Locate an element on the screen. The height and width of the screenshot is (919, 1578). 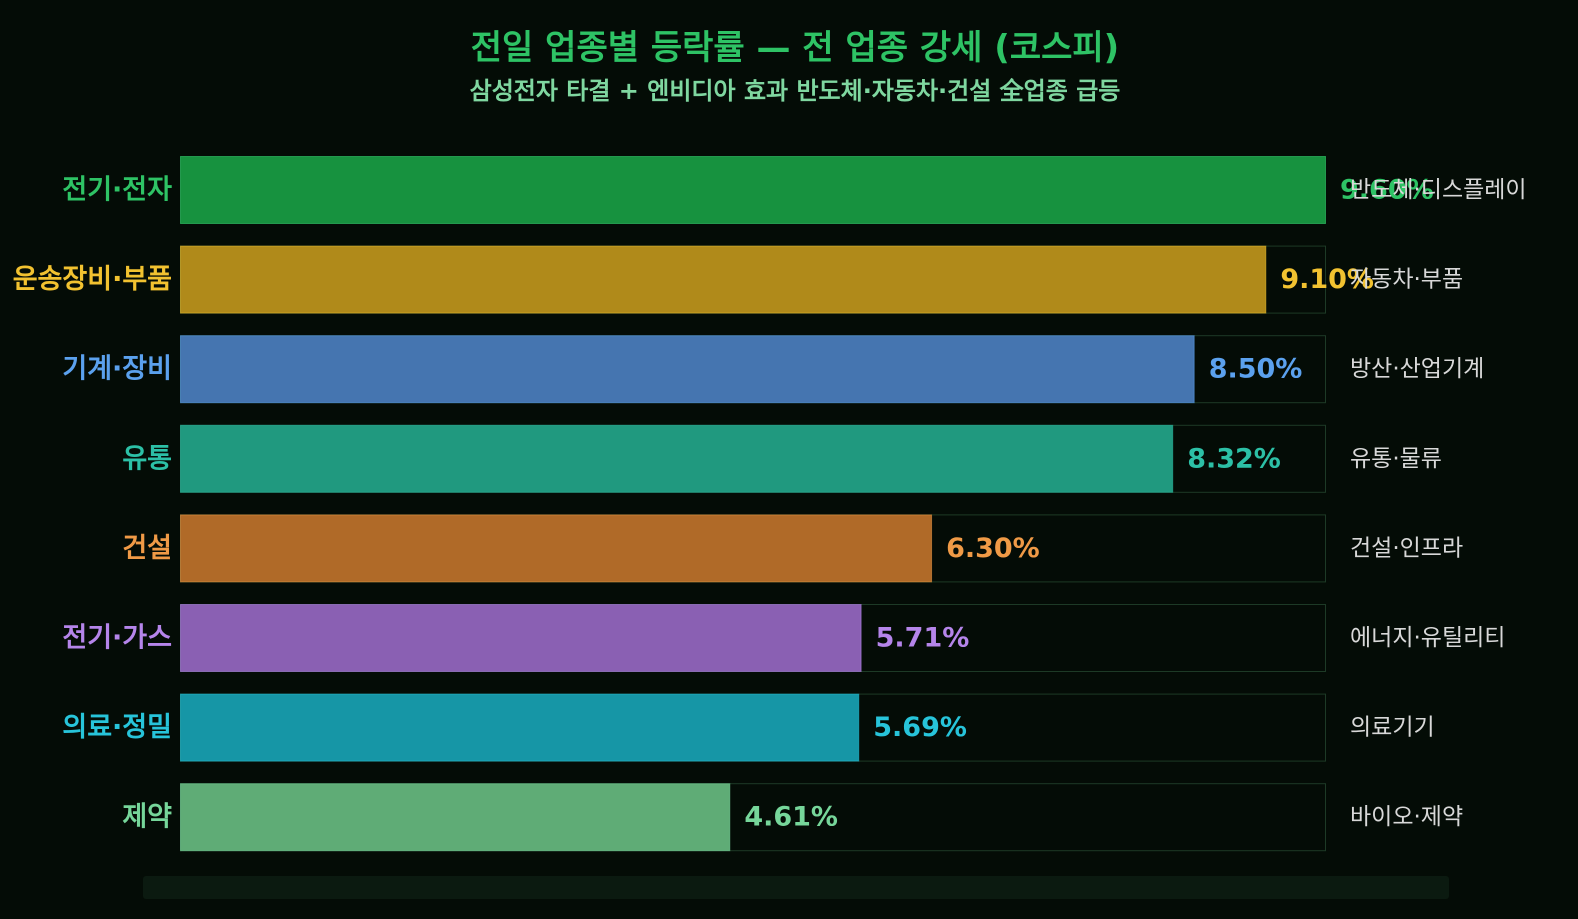
description-label: 유통·물류 is located at coordinates (1396, 459).